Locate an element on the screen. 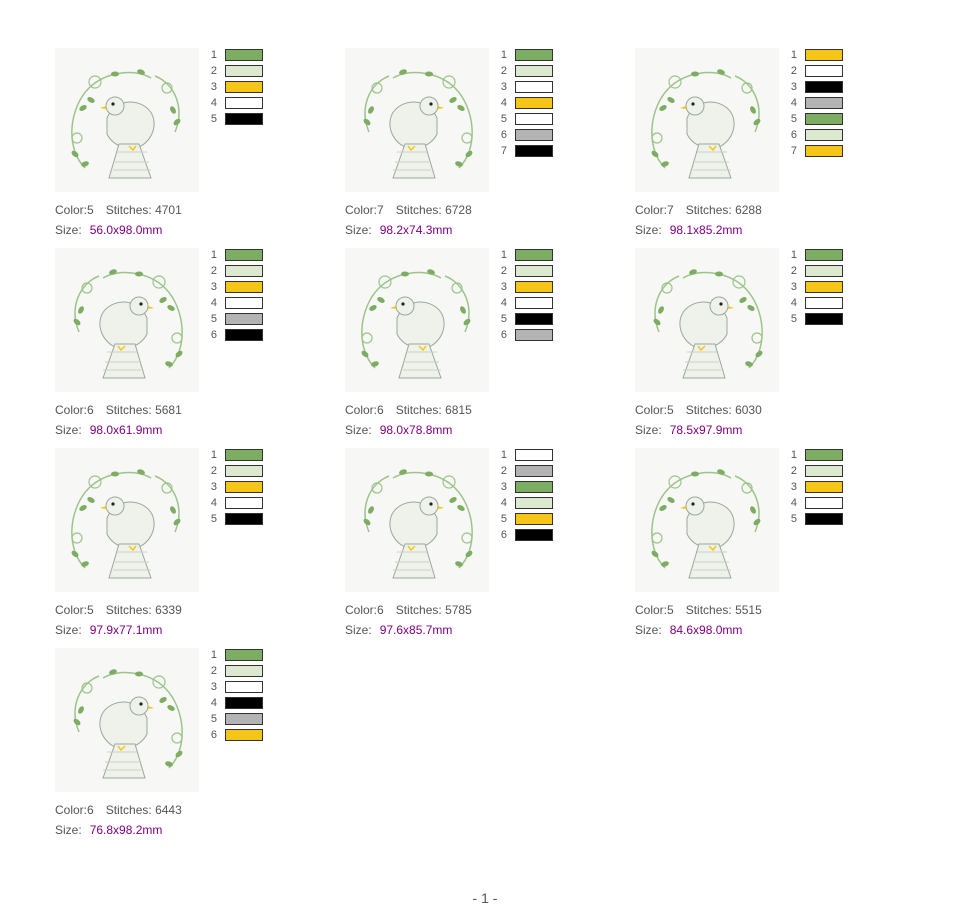 Image resolution: width=970 pixels, height=920 pixels. color-stitch-row: Color:6 Stitches: 5681 is located at coordinates (118, 410).